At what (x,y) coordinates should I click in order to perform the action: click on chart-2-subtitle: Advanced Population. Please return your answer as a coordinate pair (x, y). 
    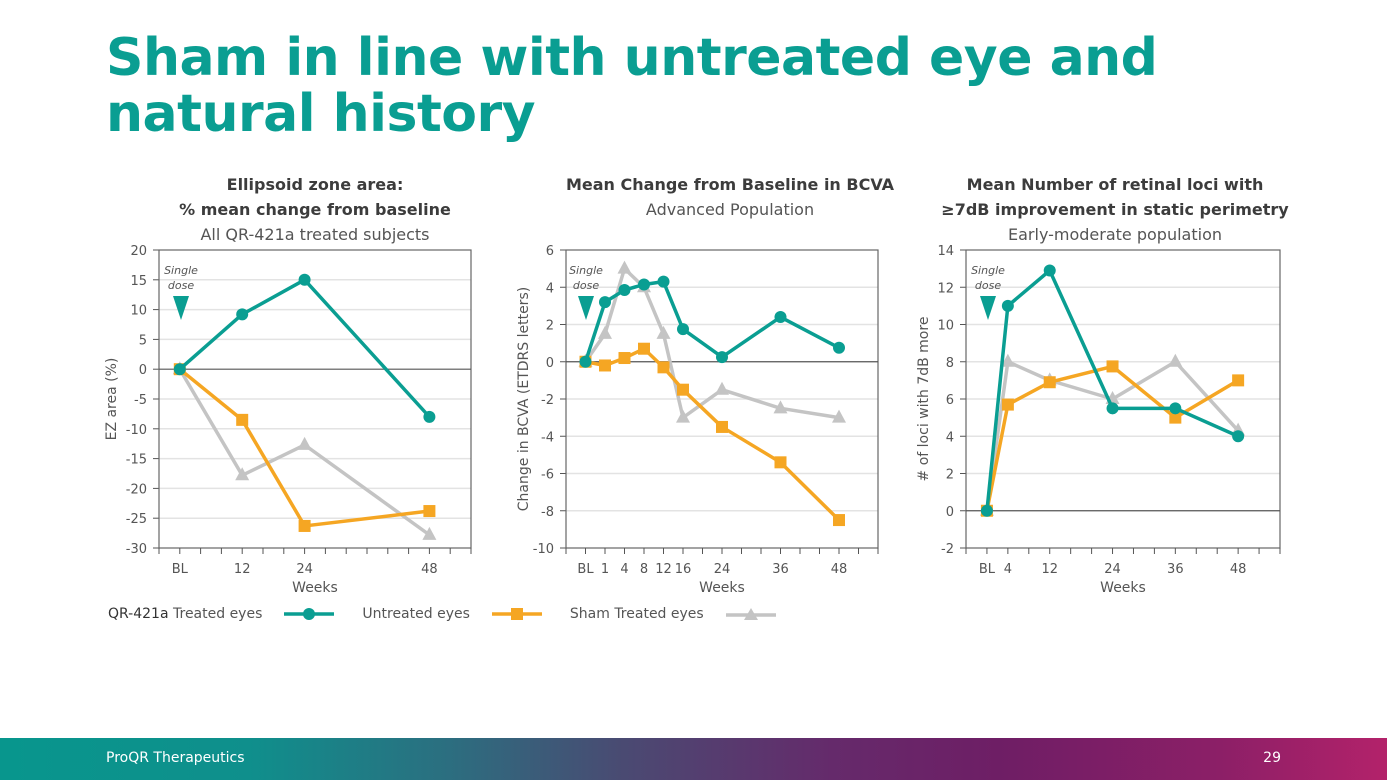
    Looking at the image, I should click on (730, 209).